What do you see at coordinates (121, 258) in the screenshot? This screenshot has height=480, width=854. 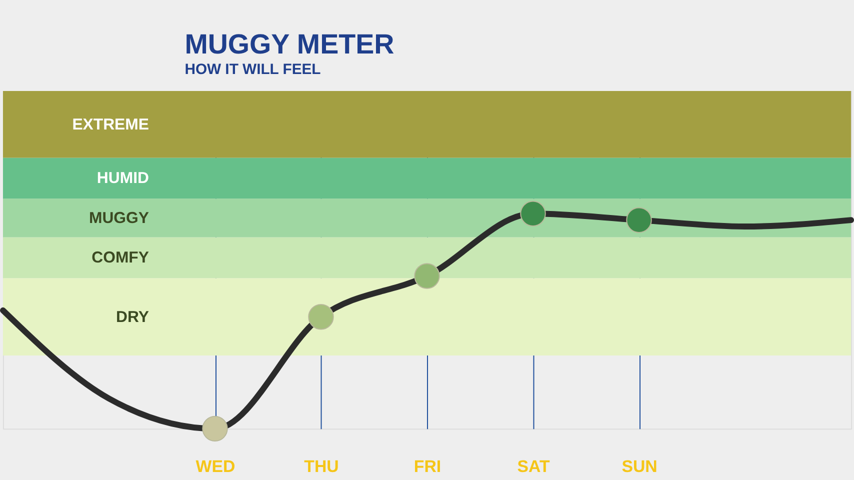 I see `band-label: COMFY` at bounding box center [121, 258].